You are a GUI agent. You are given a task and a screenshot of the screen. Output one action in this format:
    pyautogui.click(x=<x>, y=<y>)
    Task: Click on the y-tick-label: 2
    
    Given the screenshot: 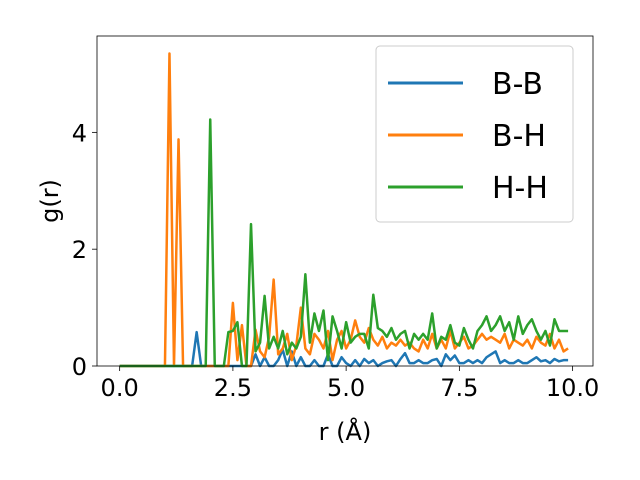 What is the action you would take?
    pyautogui.click(x=79, y=250)
    